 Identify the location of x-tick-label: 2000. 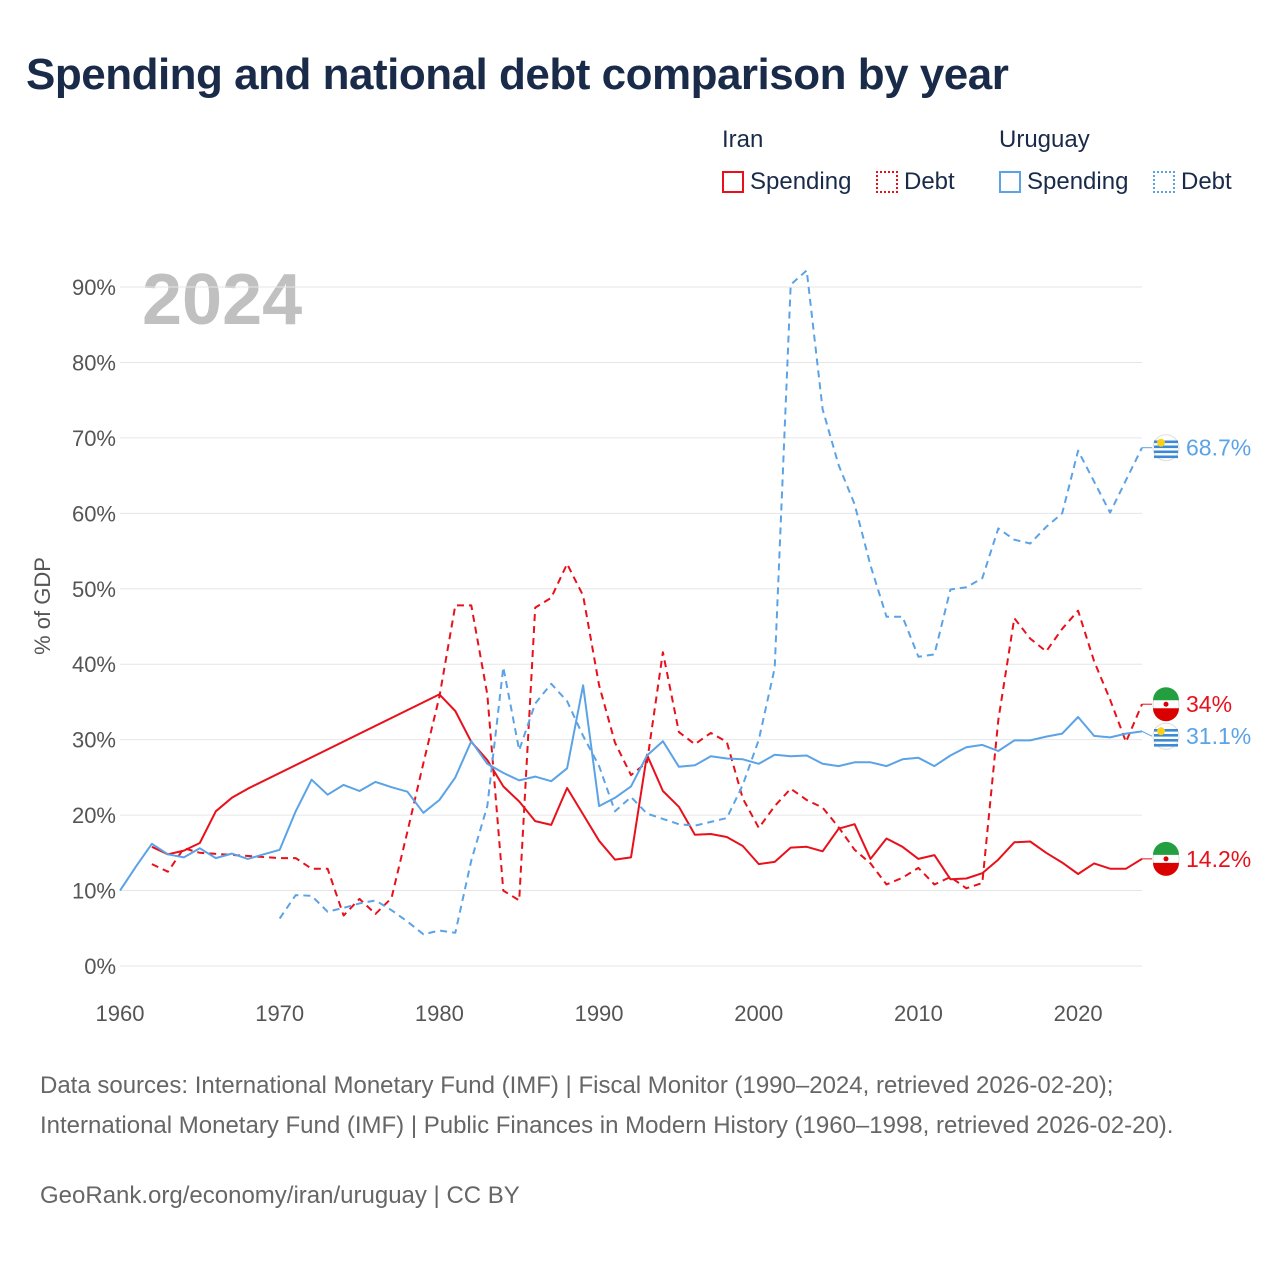
(758, 1013).